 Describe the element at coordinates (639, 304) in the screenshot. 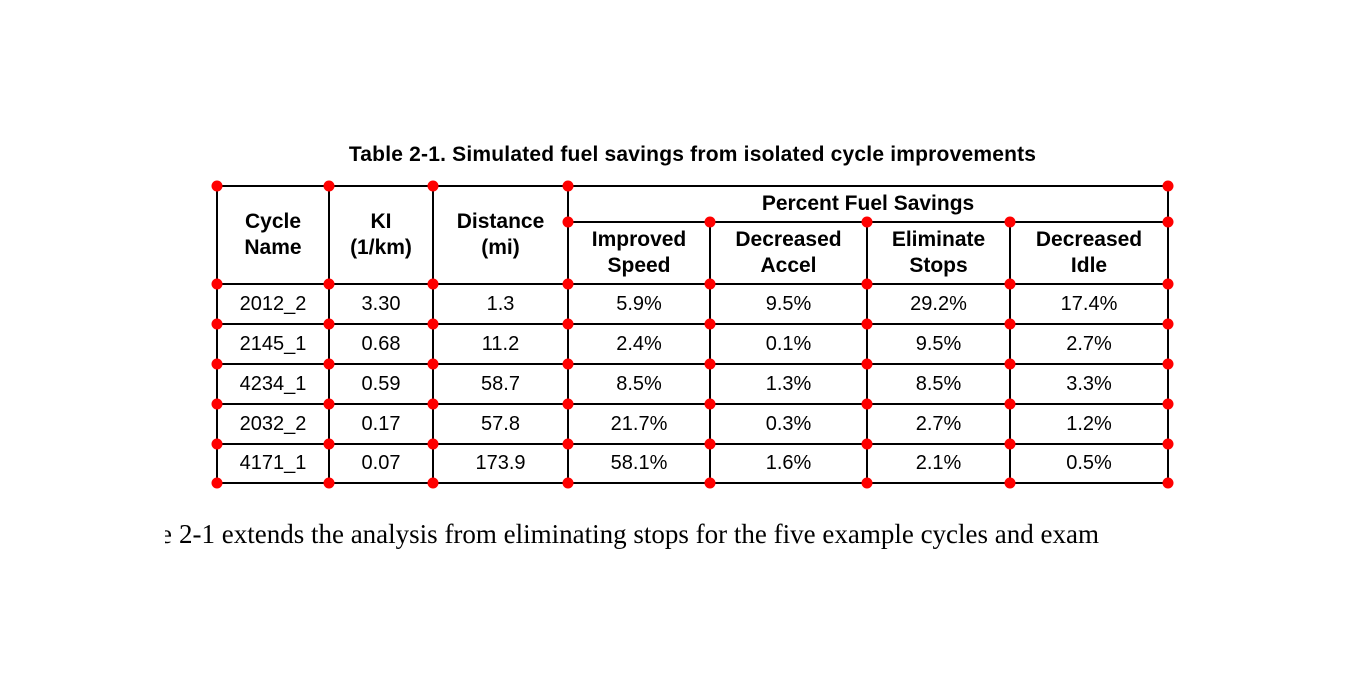

I see `cell-improved-speed: 5.9%` at that location.